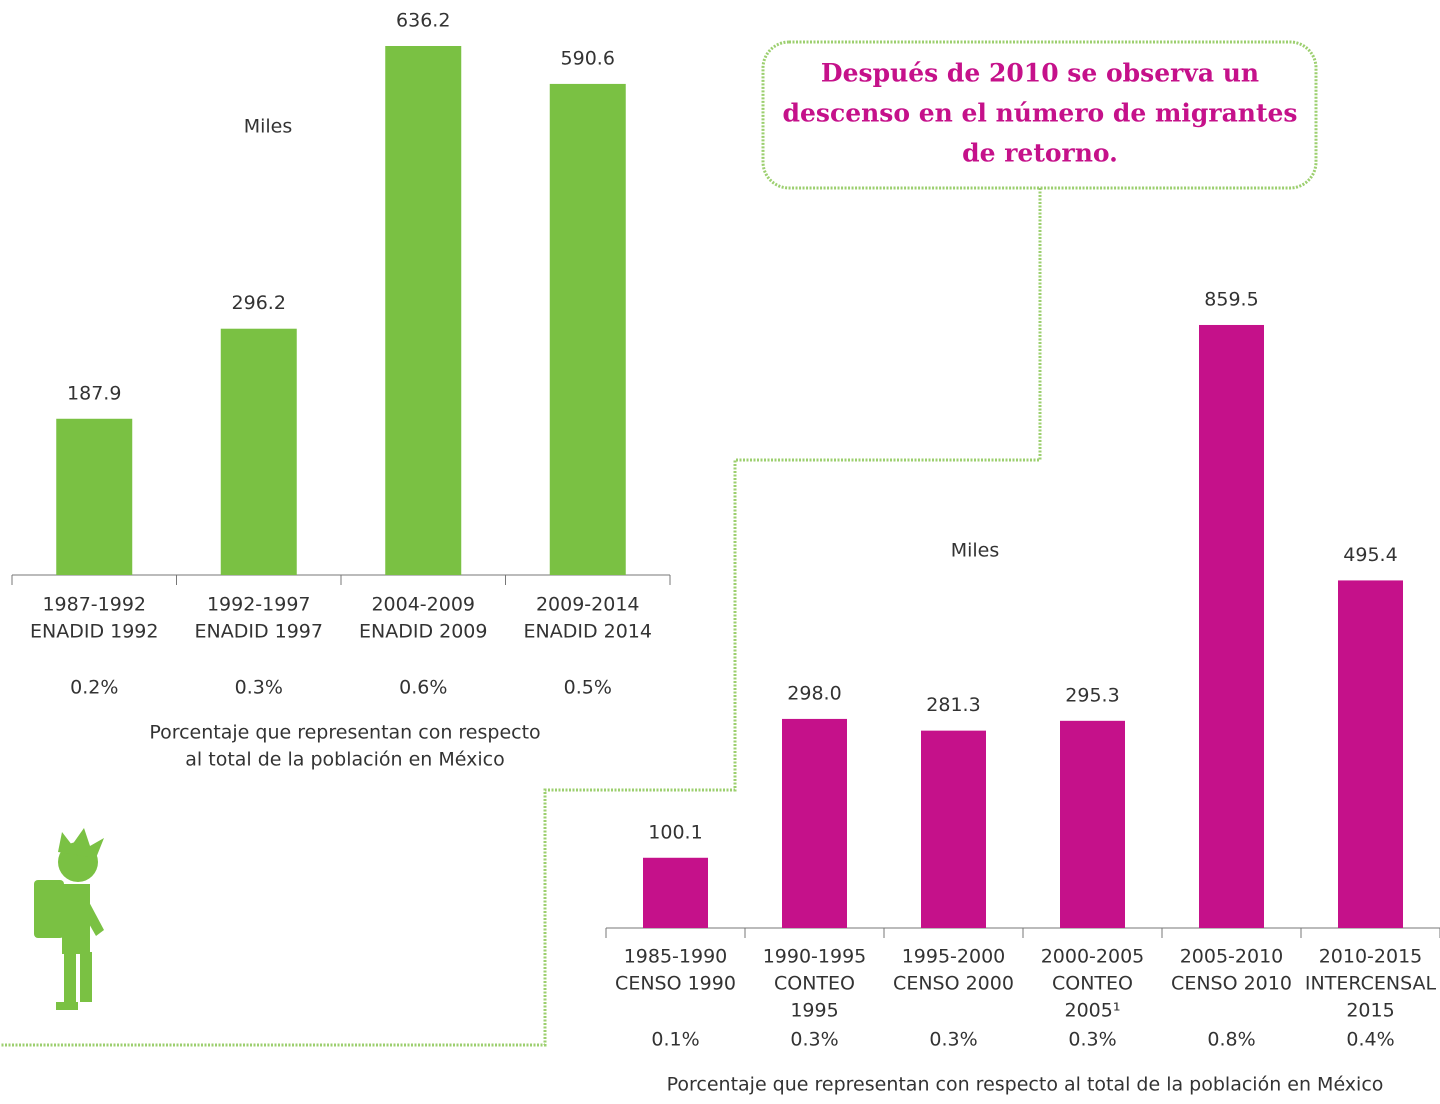 The width and height of the screenshot is (1440, 1104). Describe the element at coordinates (814, 1011) in the screenshot. I see `source-label: 1995` at that location.